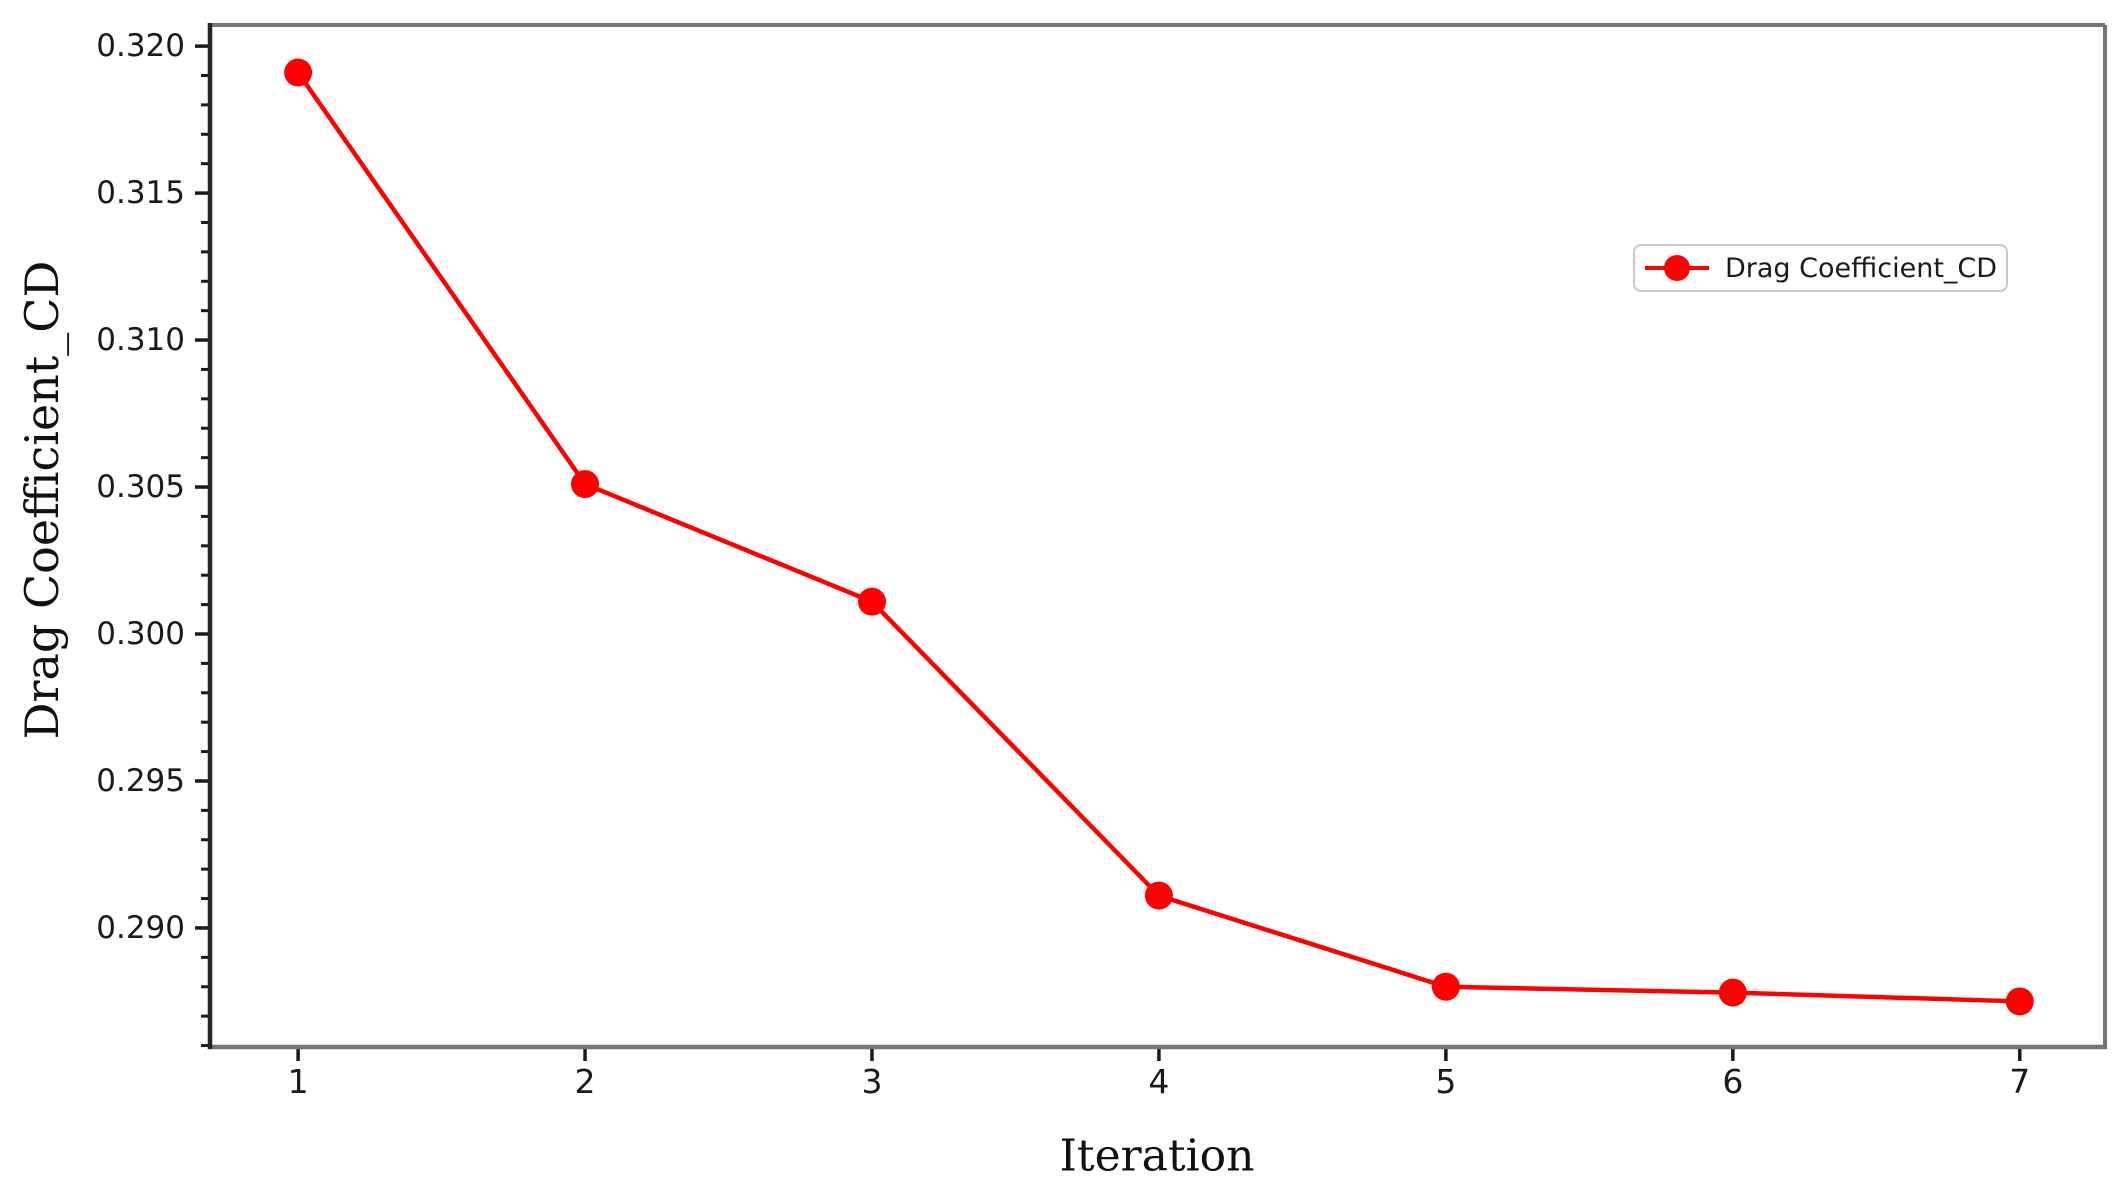 Image resolution: width=2123 pixels, height=1196 pixels. What do you see at coordinates (585, 1081) in the screenshot?
I see `x-tick-label: 2` at bounding box center [585, 1081].